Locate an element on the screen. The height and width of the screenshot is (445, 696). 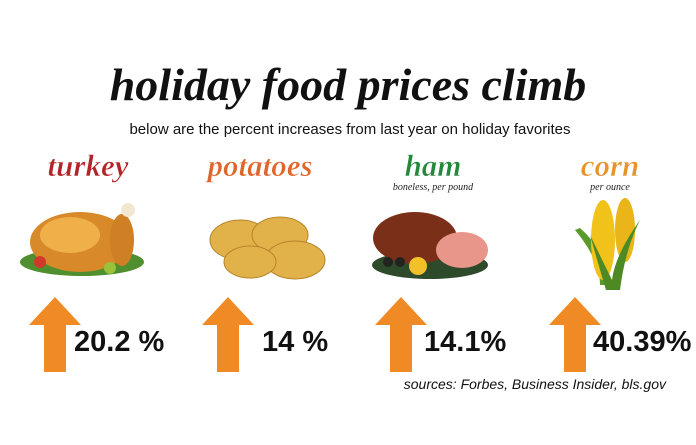
title: holiday food prices climb is located at coordinates (348, 84).